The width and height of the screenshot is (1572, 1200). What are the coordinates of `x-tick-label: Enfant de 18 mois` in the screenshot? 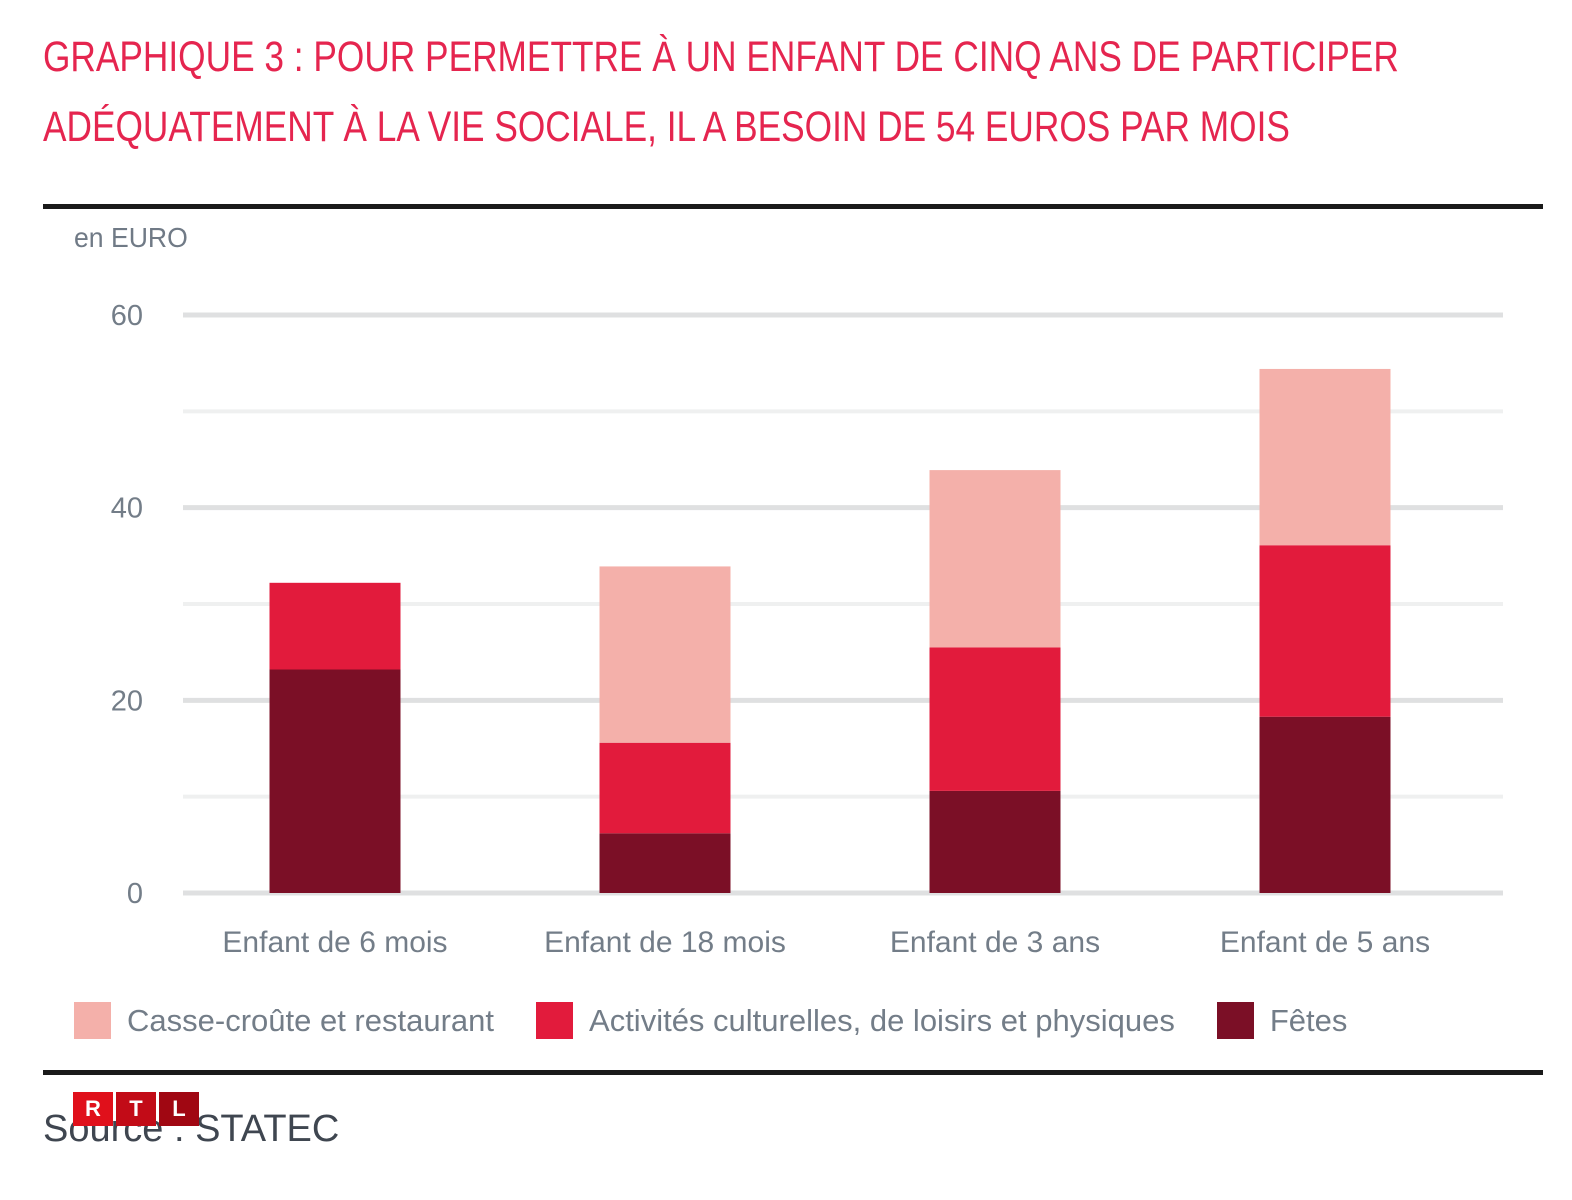 It's located at (665, 942).